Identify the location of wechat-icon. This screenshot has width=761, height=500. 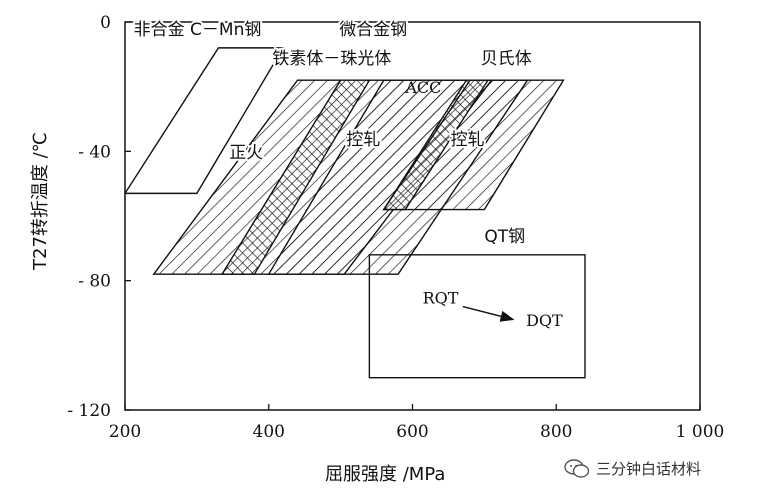
(577, 468).